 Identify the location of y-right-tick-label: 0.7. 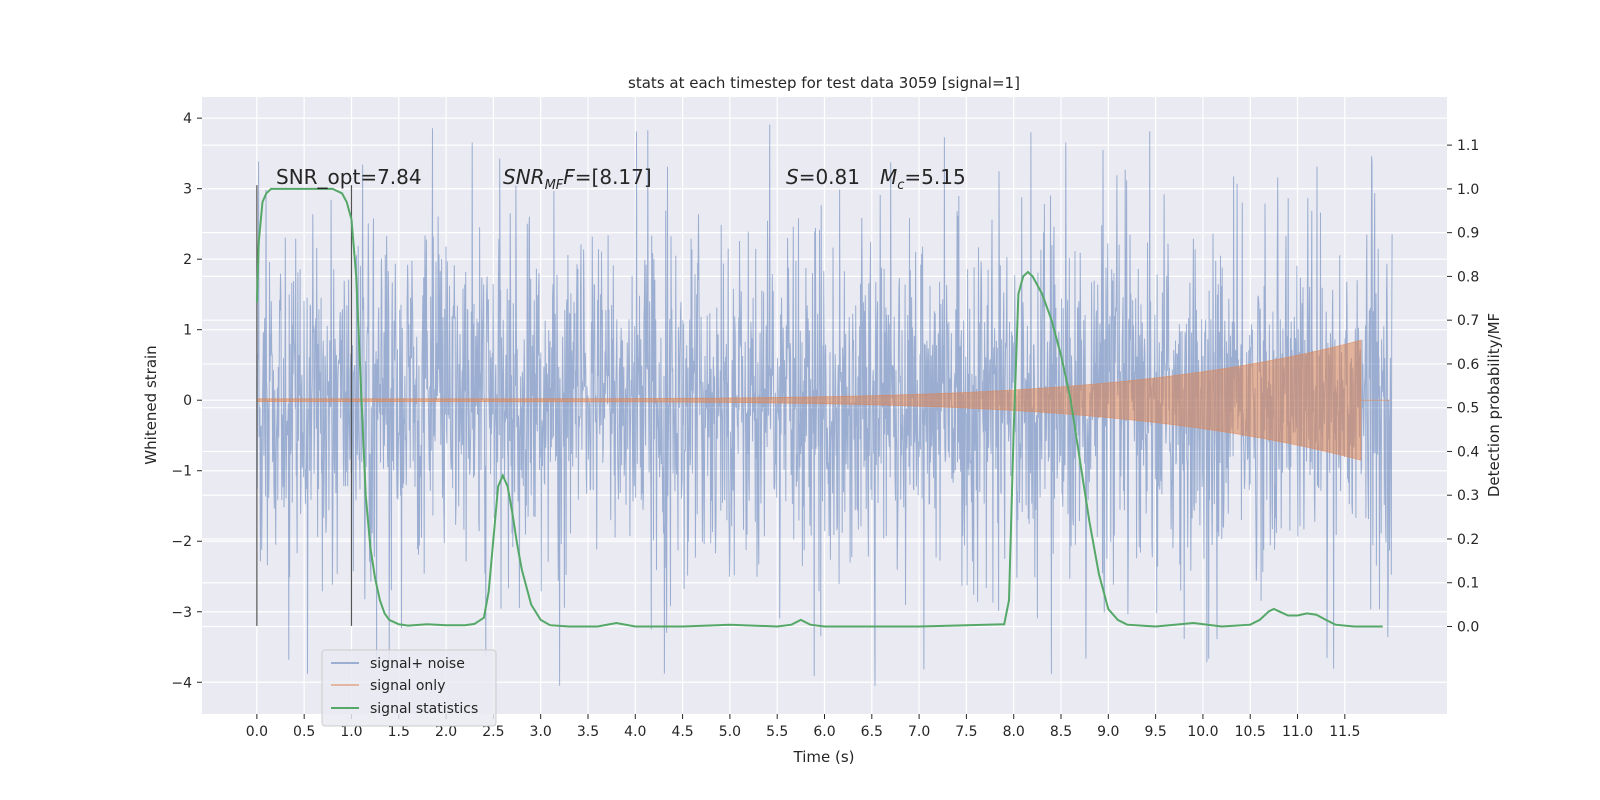
(1468, 321).